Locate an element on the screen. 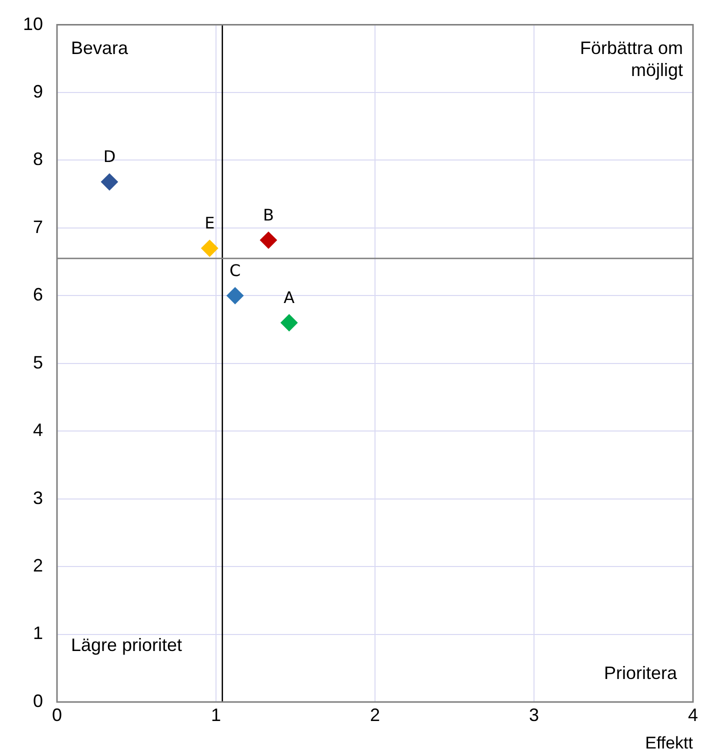 The width and height of the screenshot is (702, 754). y-tick-label: 2 is located at coordinates (37, 566).